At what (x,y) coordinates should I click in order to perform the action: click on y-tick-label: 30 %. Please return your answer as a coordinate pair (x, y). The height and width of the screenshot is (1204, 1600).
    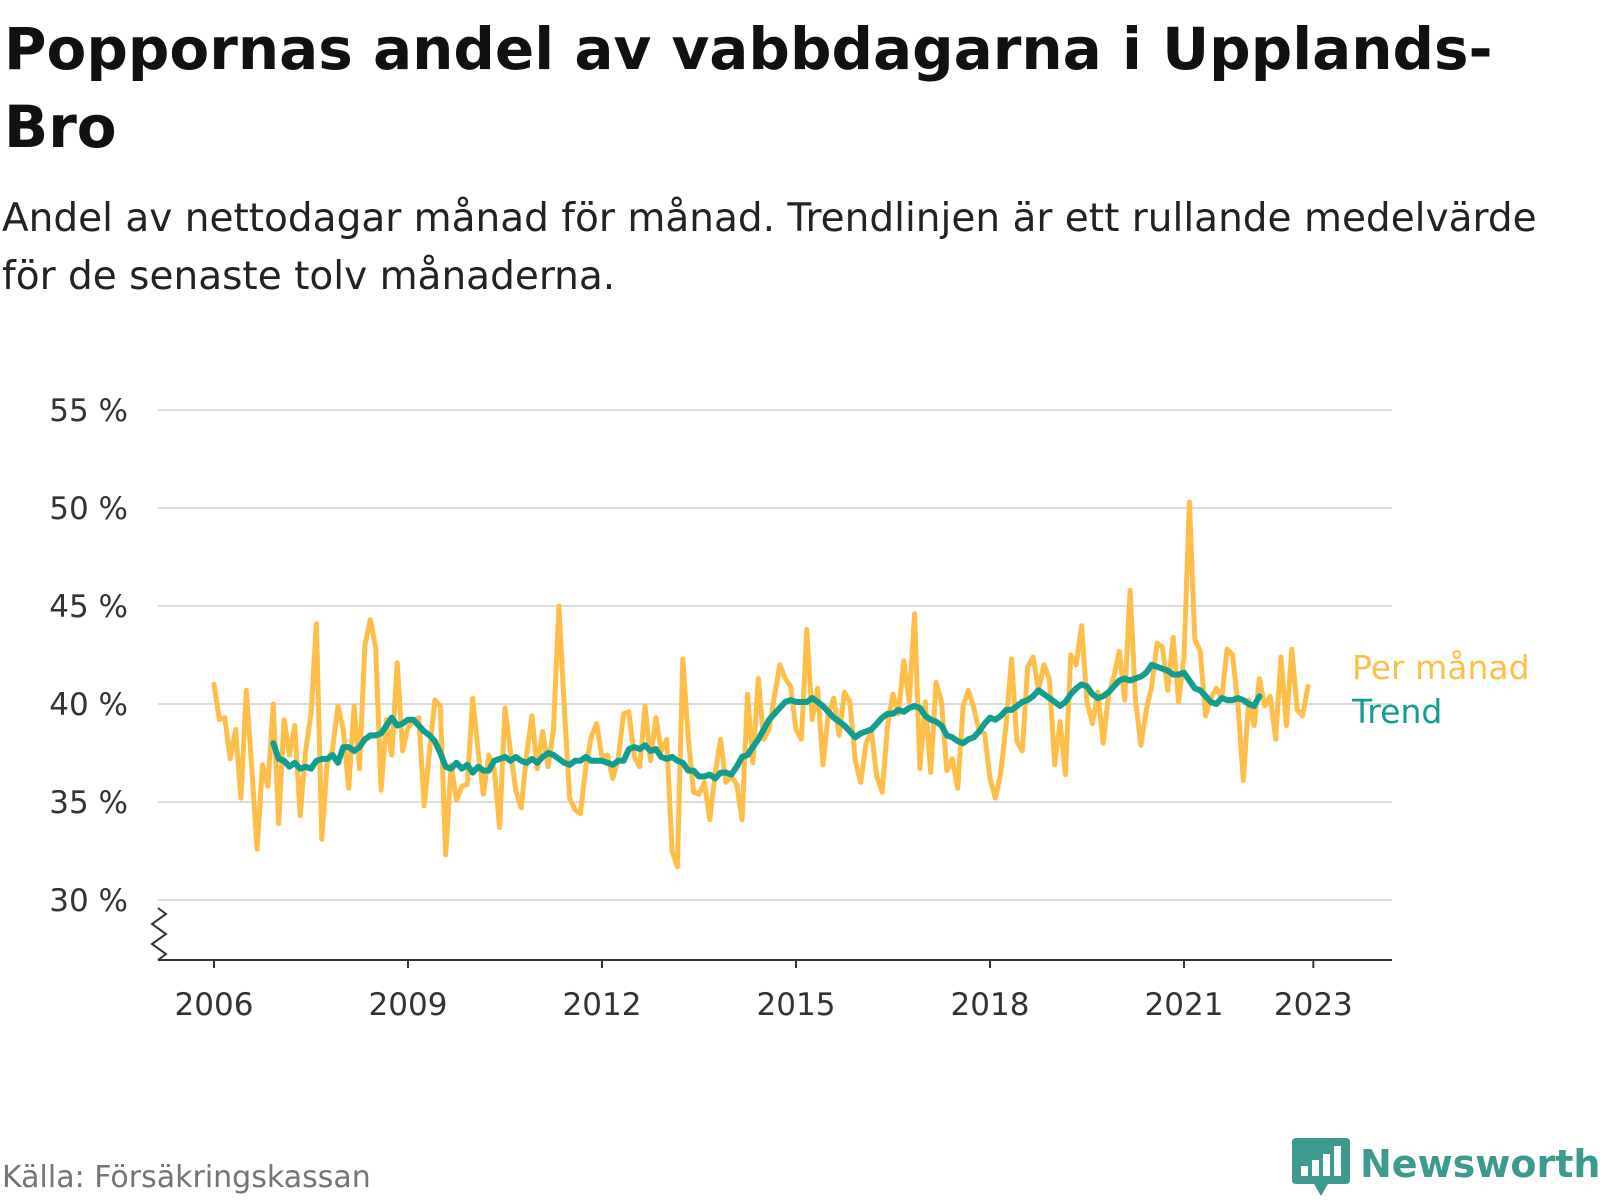
    Looking at the image, I should click on (88, 901).